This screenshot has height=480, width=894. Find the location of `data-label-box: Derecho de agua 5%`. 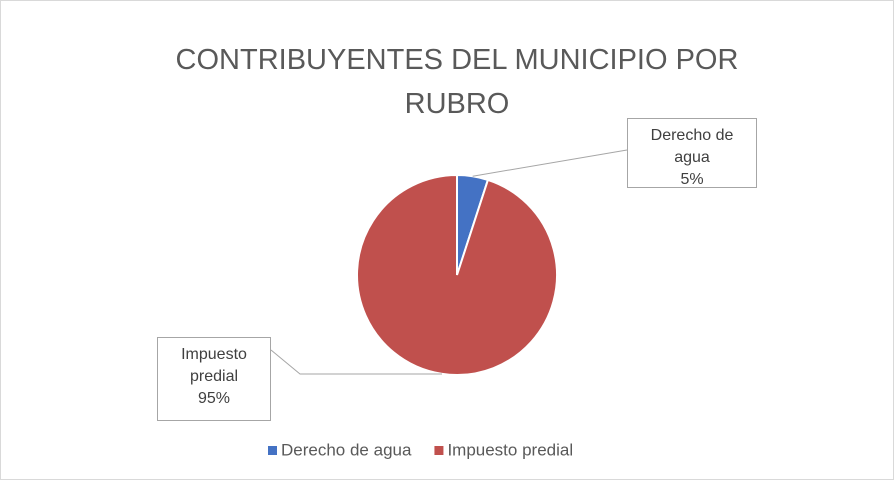

data-label-box: Derecho de agua 5% is located at coordinates (692, 153).